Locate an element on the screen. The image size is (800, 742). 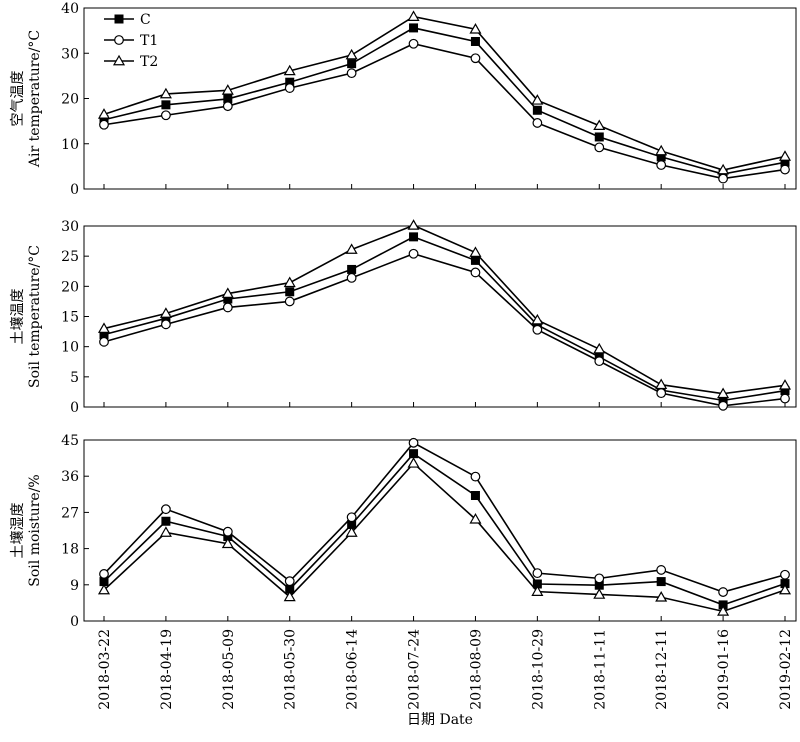
y-tick-label: 45 is located at coordinates (70, 441).